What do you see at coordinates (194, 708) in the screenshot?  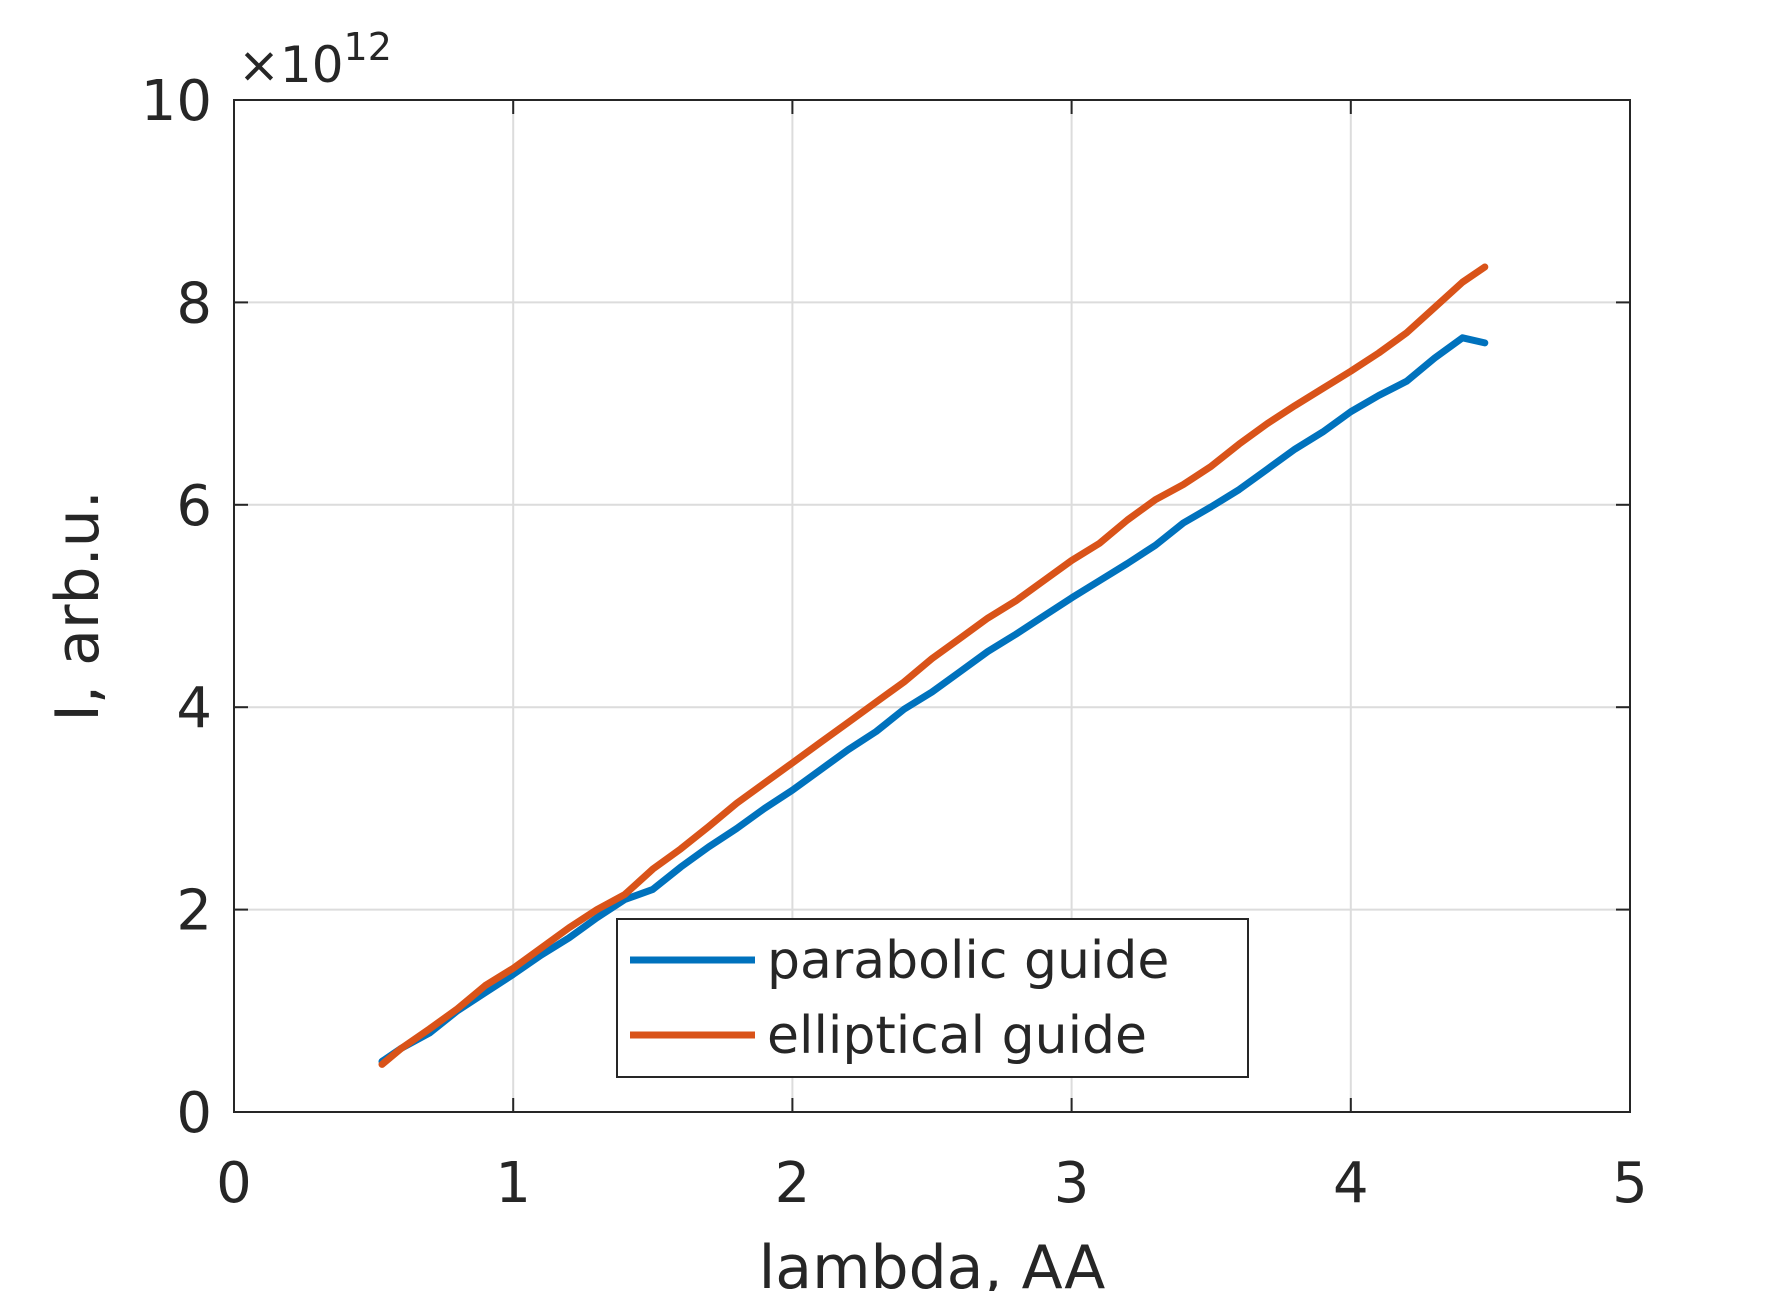 I see `y-tick-label: 4` at bounding box center [194, 708].